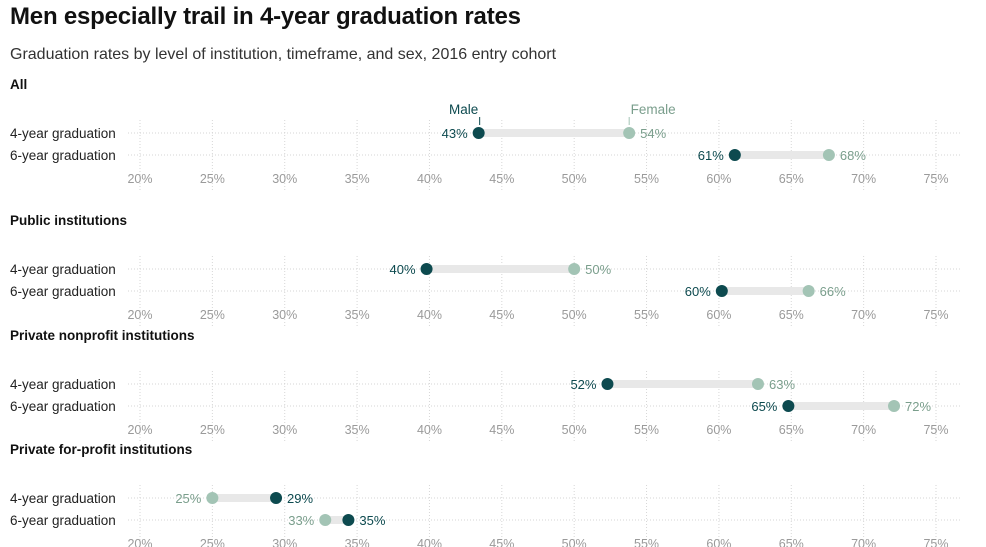  I want to click on legend-male: Male, so click(463, 109).